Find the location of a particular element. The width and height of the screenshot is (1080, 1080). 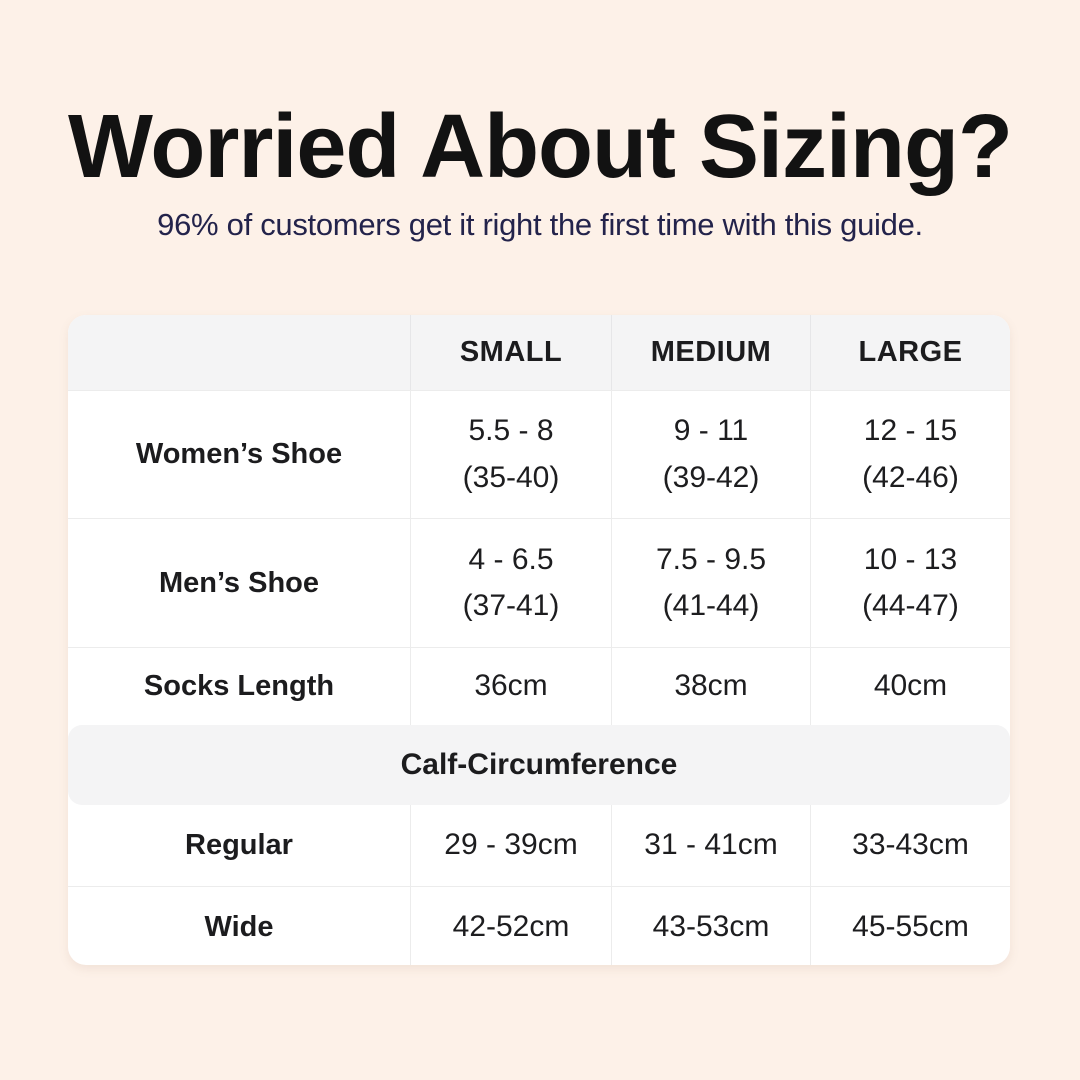

size-cell-large: 40cm is located at coordinates (910, 686).